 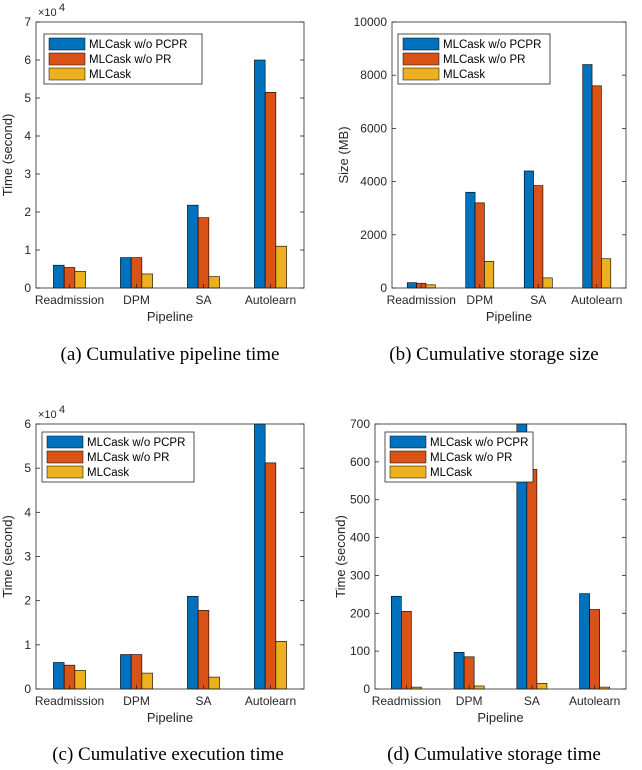 What do you see at coordinates (360, 424) in the screenshot?
I see `y-tick-label: 700` at bounding box center [360, 424].